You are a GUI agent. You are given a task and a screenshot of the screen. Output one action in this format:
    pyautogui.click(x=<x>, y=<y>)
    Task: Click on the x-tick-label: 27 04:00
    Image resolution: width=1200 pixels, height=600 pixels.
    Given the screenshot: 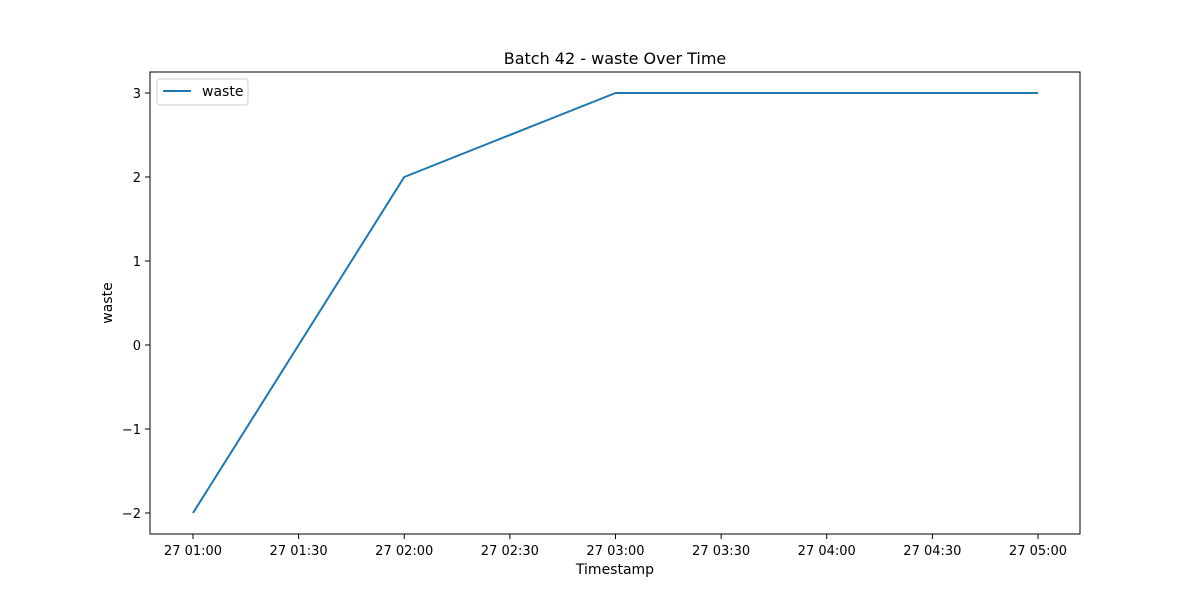 What is the action you would take?
    pyautogui.click(x=827, y=551)
    